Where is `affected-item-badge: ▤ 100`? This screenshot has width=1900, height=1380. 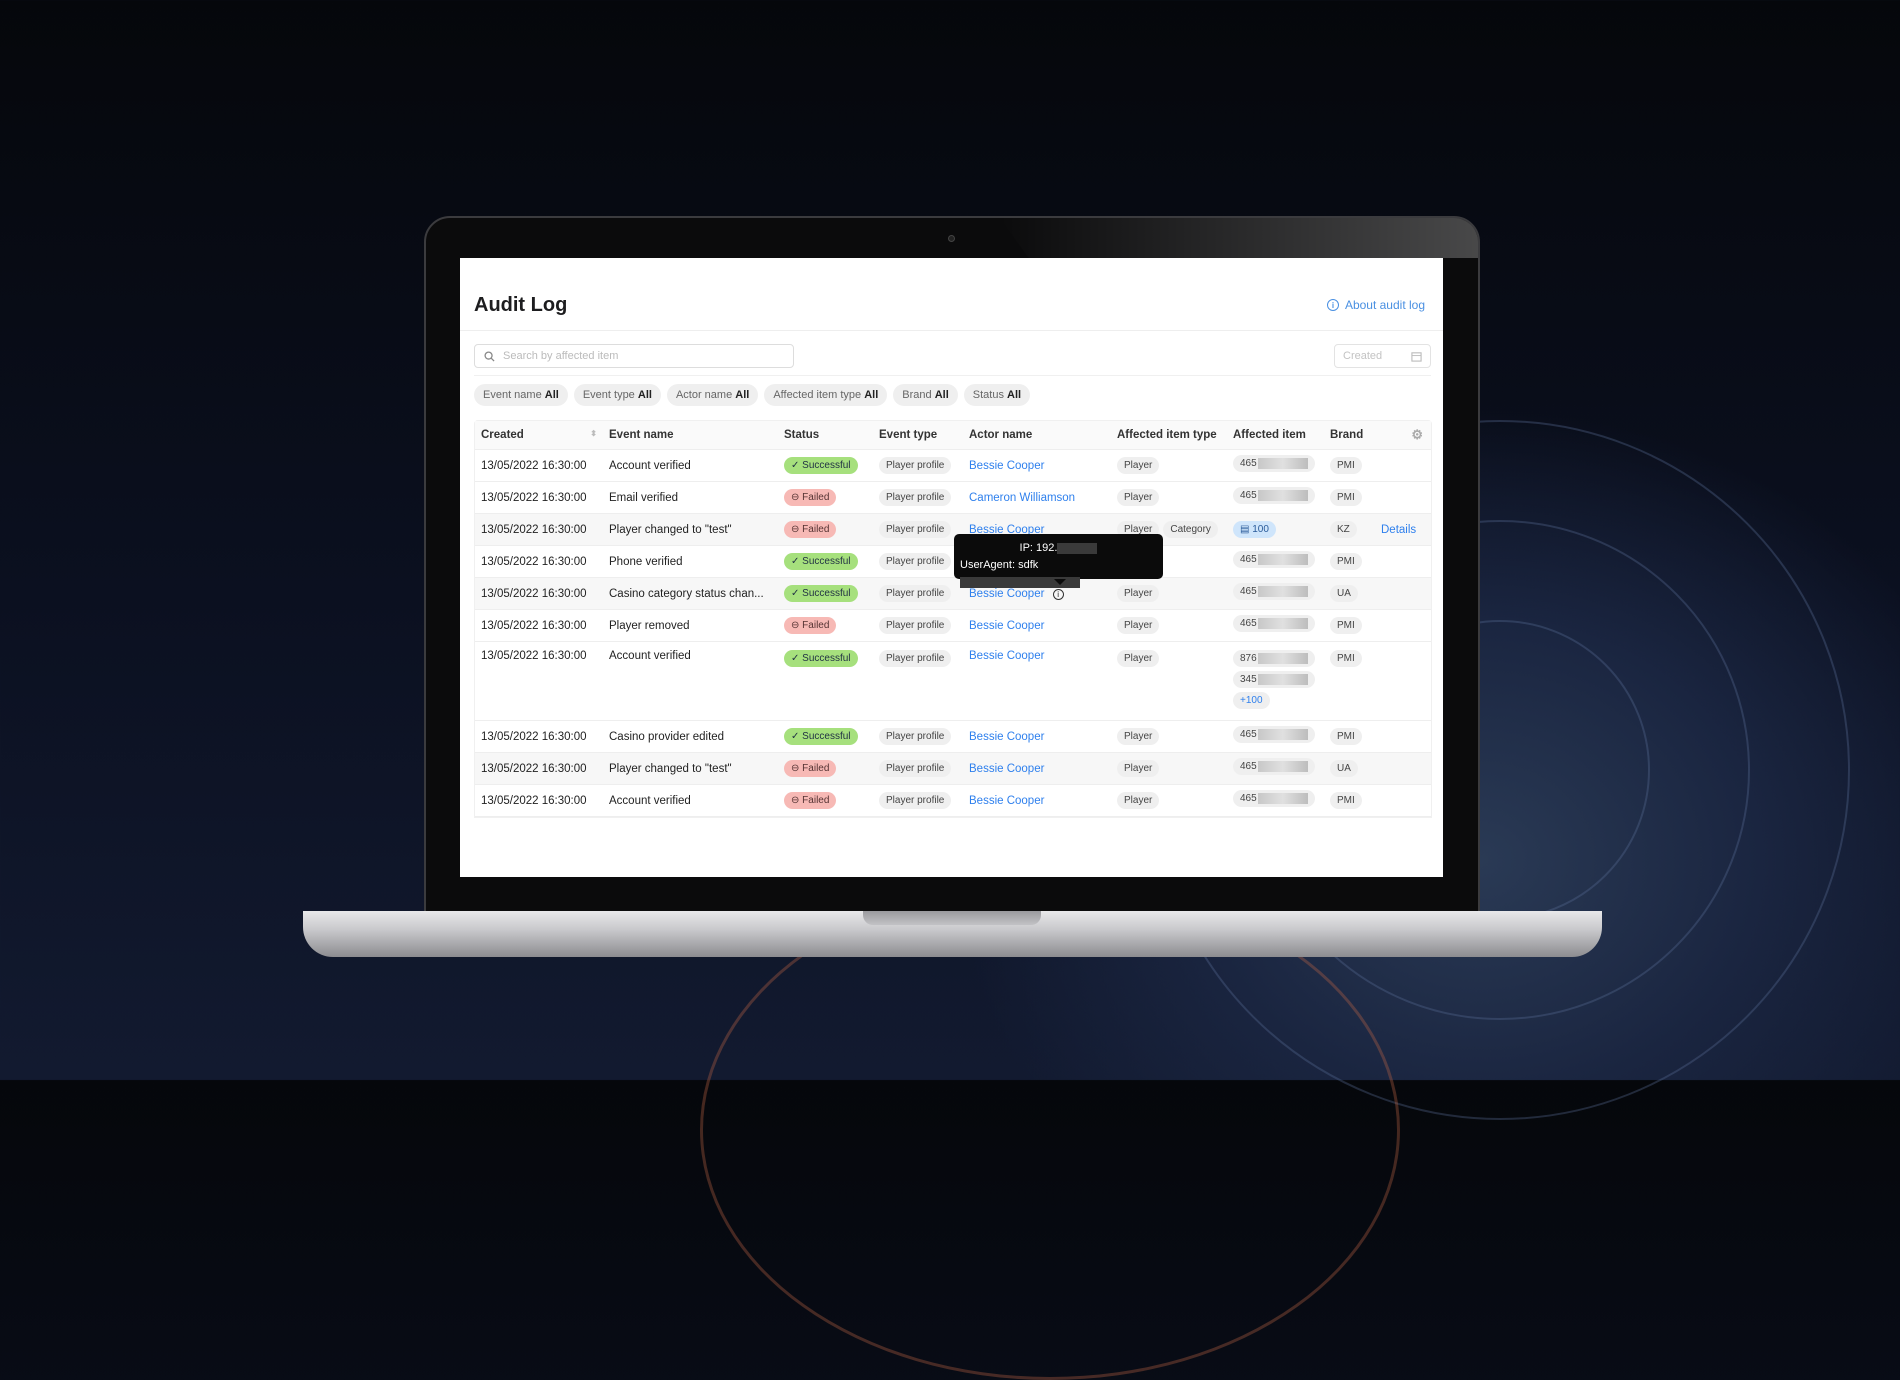
affected-item-badge: ▤ 100 is located at coordinates (1254, 529).